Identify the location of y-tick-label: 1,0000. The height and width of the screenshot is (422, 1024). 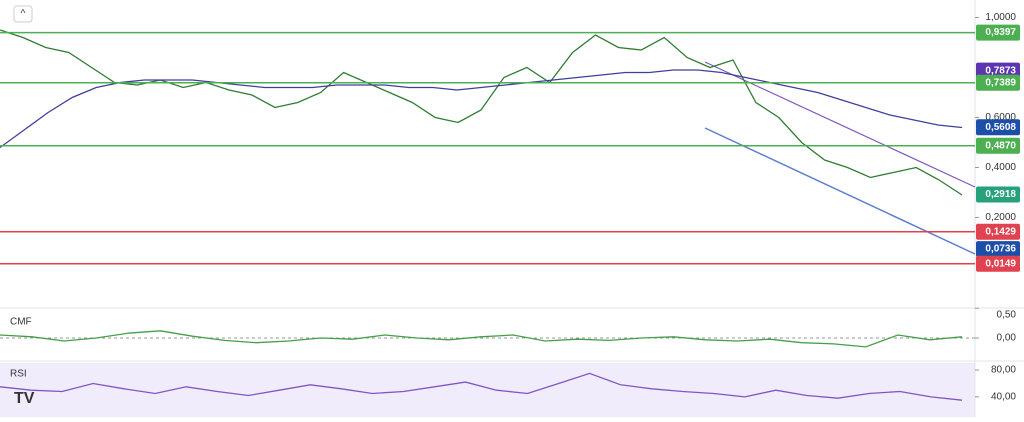
(1000, 17).